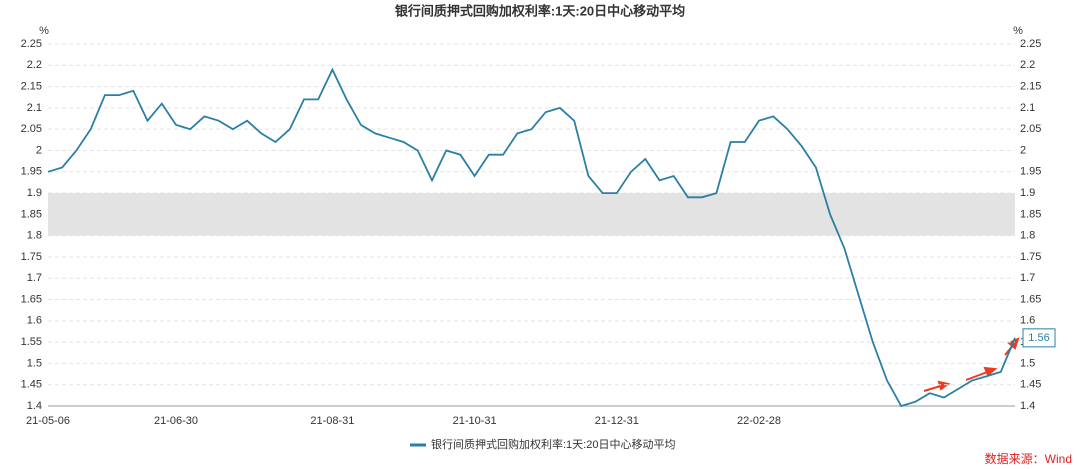 The width and height of the screenshot is (1080, 469). What do you see at coordinates (1030, 129) in the screenshot?
I see `y2-tick-label: 2.05` at bounding box center [1030, 129].